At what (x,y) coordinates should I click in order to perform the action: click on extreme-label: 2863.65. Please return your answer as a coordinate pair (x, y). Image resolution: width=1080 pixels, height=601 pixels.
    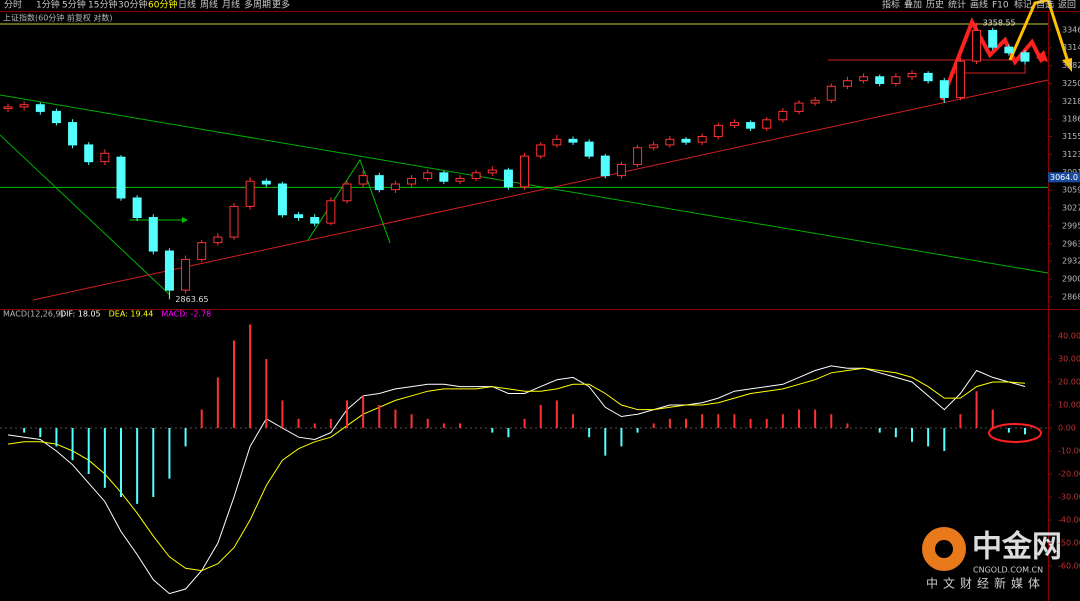
    Looking at the image, I should click on (191, 299).